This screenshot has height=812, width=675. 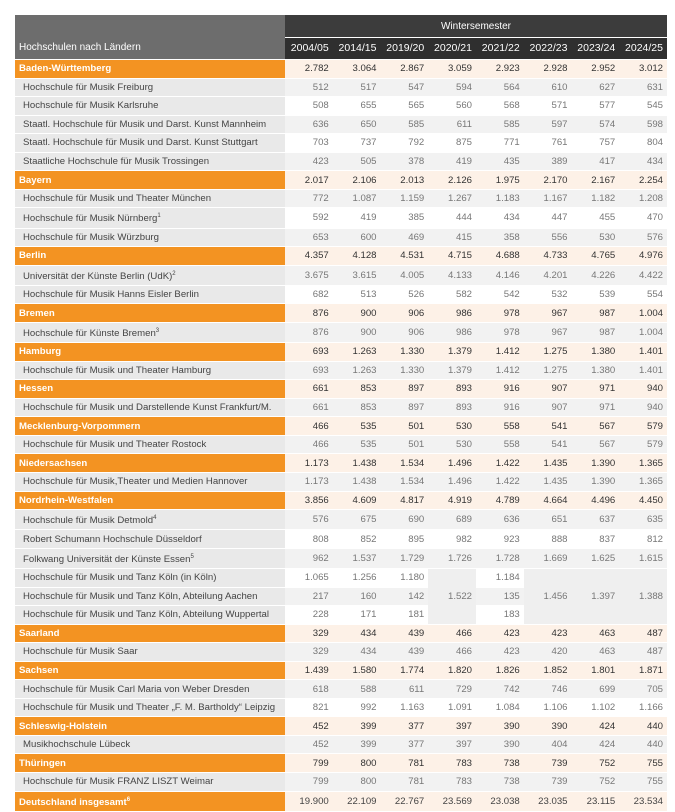 I want to click on row-label: Niedersachsen, so click(x=150, y=463).